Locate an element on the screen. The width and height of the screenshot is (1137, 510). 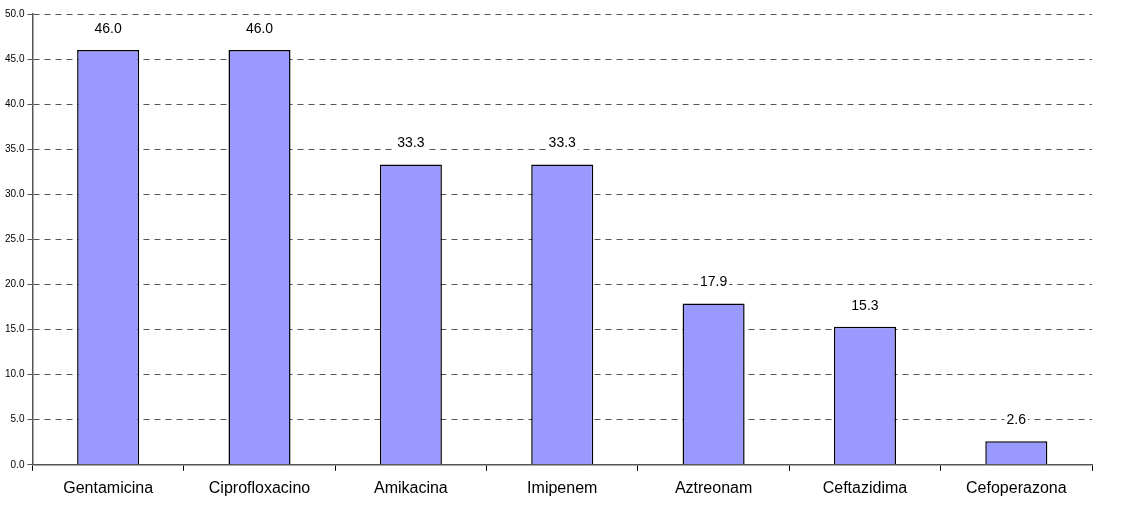
y-tick-label: 25.0 is located at coordinates (14, 239).